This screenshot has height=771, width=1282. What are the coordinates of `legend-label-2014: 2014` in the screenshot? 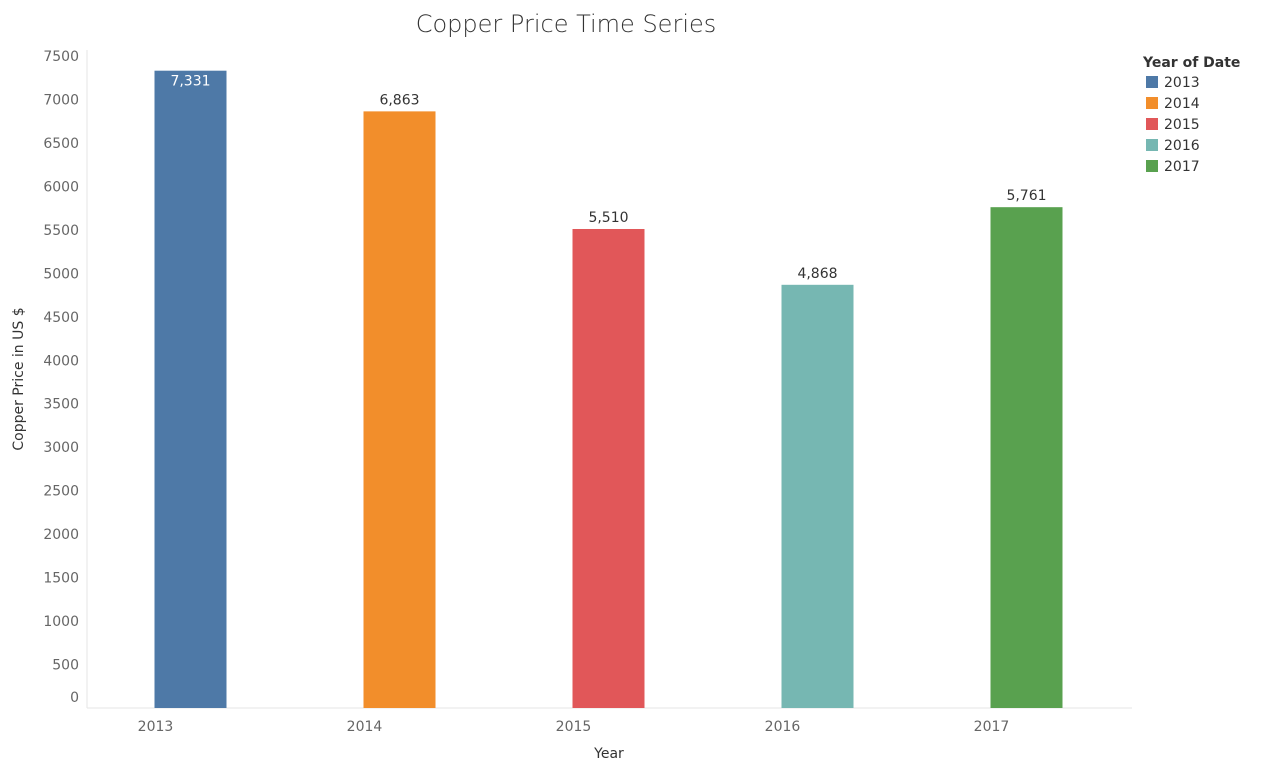 It's located at (1182, 104).